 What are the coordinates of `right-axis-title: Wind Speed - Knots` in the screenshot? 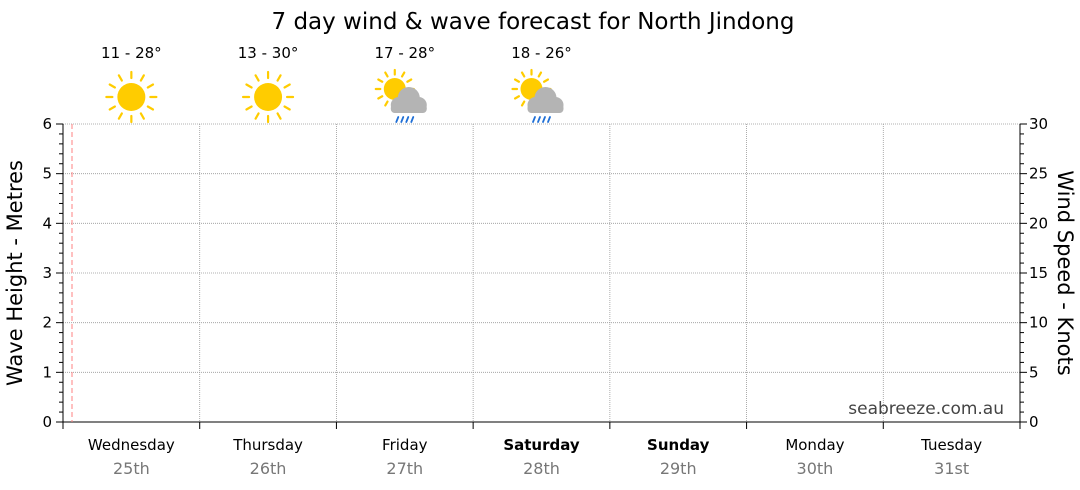 It's located at (1065, 272).